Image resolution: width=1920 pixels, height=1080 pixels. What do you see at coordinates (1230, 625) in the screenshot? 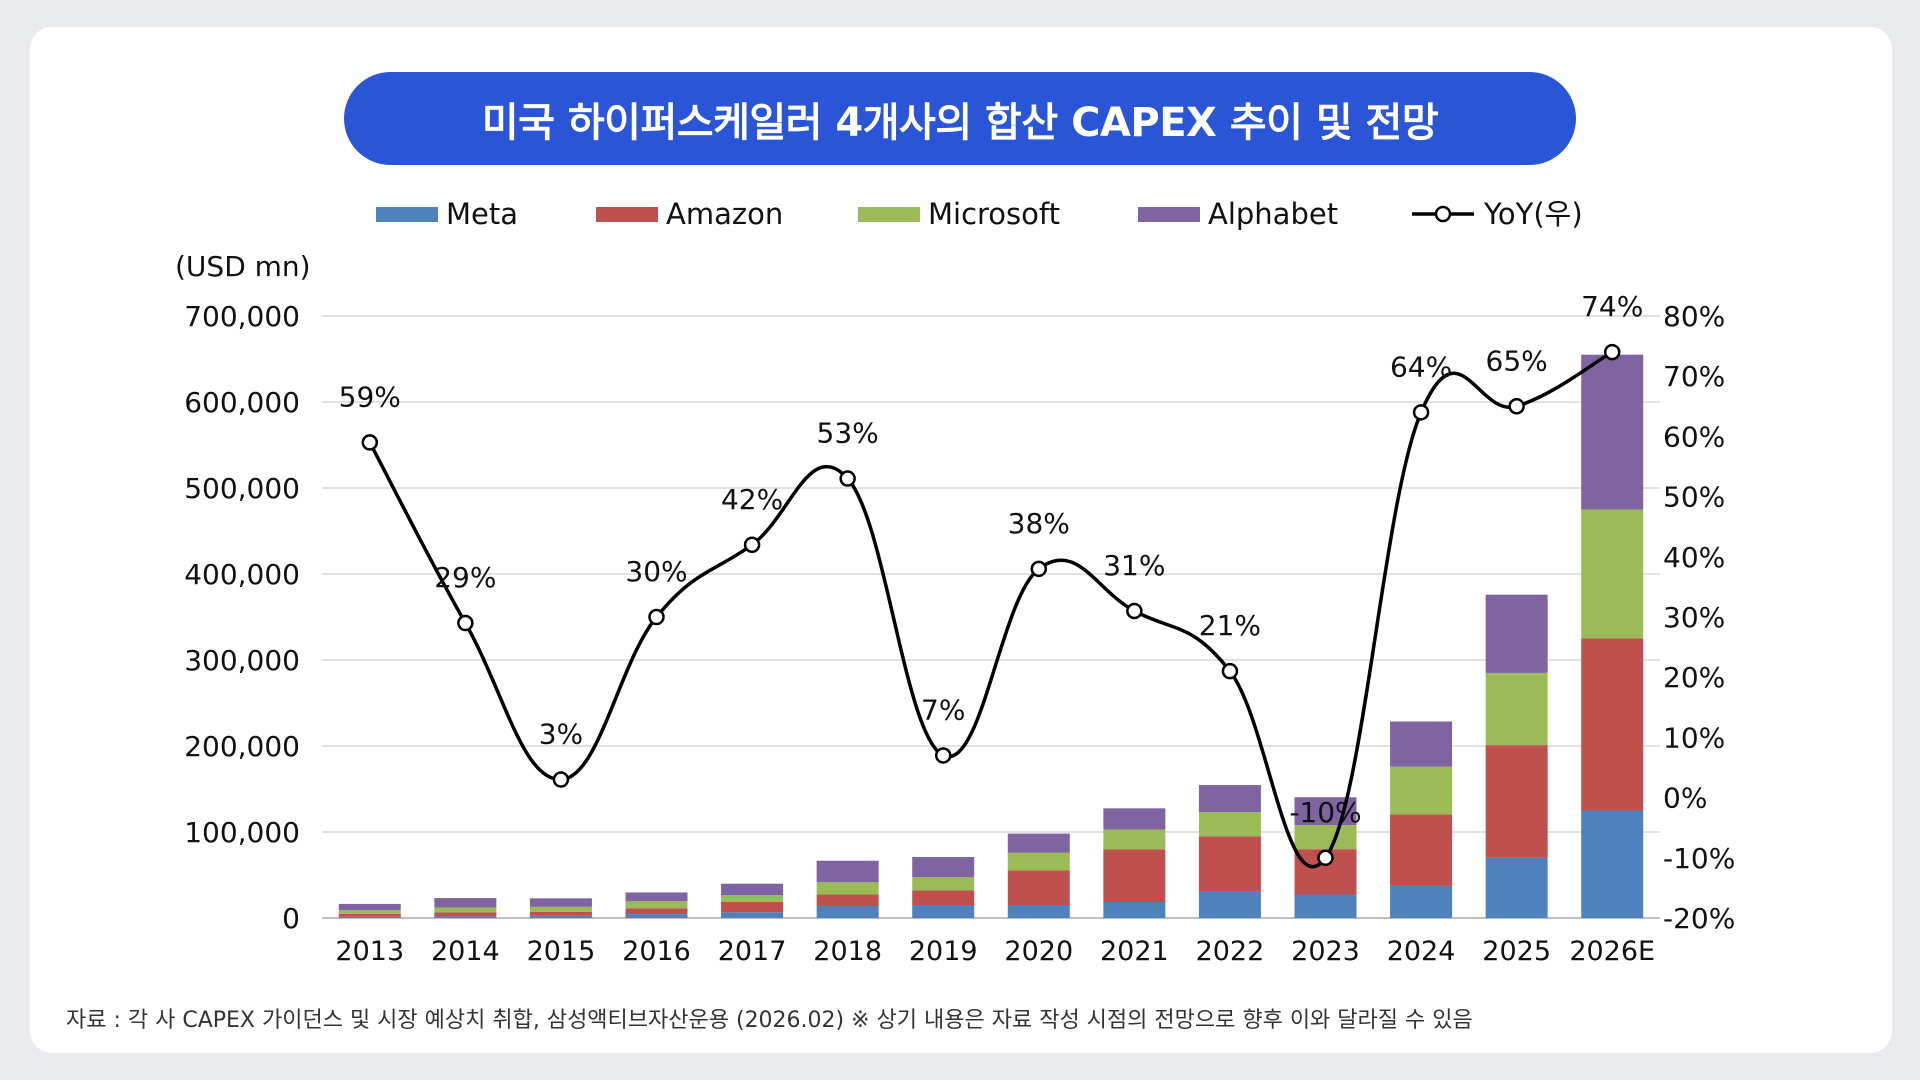
I see `yoy-data-label: 21%` at bounding box center [1230, 625].